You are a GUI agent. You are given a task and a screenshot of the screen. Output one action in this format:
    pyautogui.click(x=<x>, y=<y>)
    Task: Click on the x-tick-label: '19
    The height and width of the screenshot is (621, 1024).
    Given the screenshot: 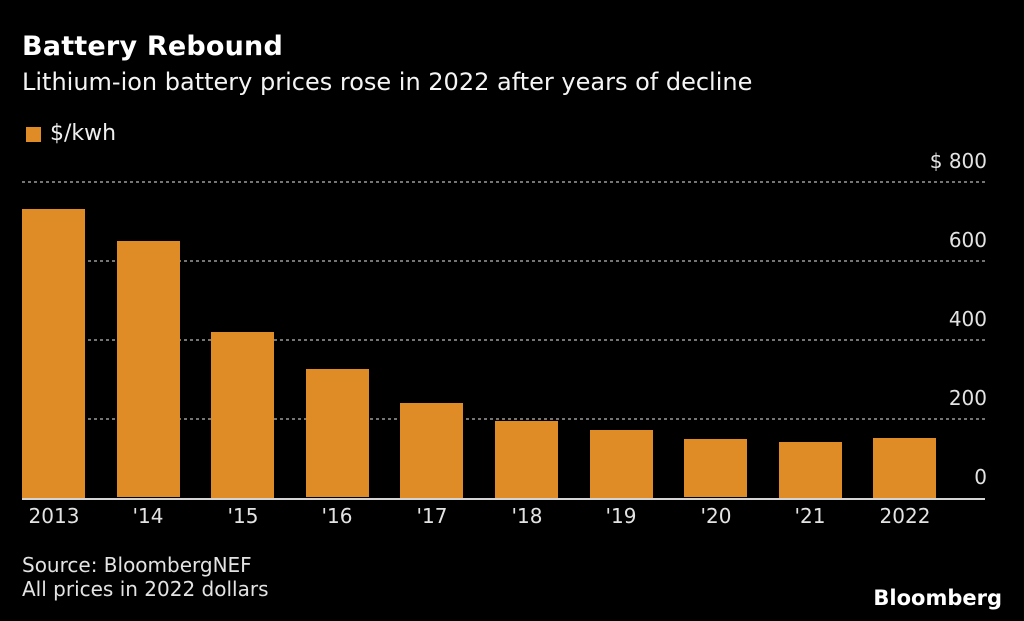 What is the action you would take?
    pyautogui.click(x=621, y=516)
    